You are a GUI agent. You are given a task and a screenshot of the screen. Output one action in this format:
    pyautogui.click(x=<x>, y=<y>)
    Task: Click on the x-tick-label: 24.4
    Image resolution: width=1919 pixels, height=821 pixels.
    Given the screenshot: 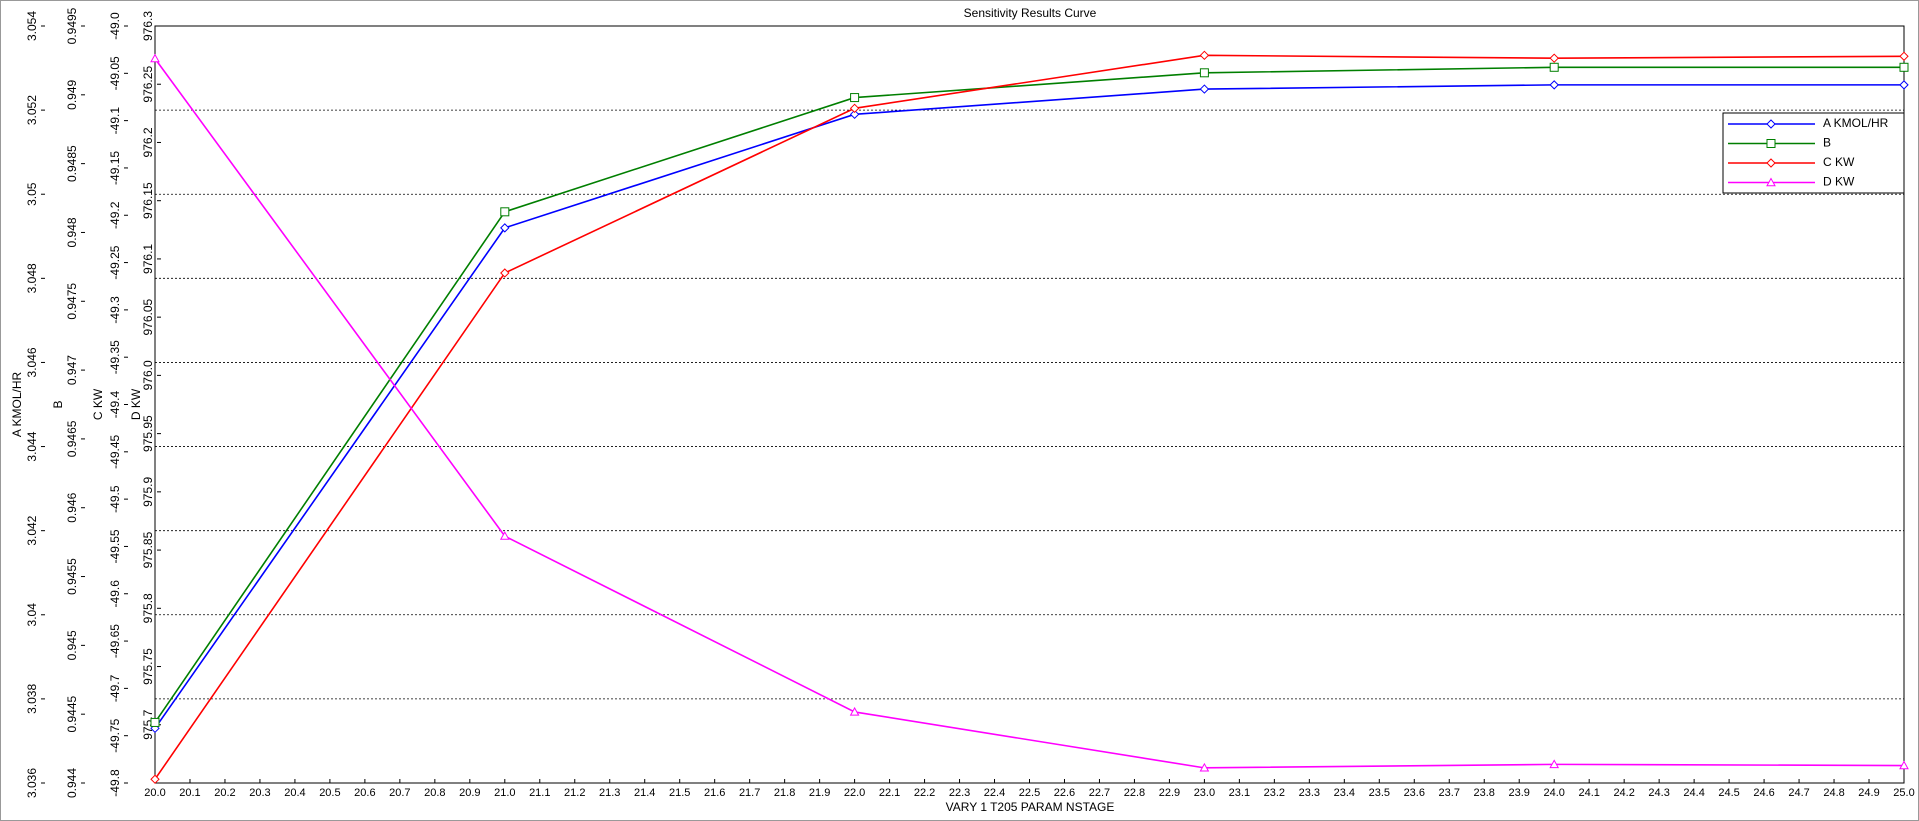 What is the action you would take?
    pyautogui.click(x=1693, y=793)
    